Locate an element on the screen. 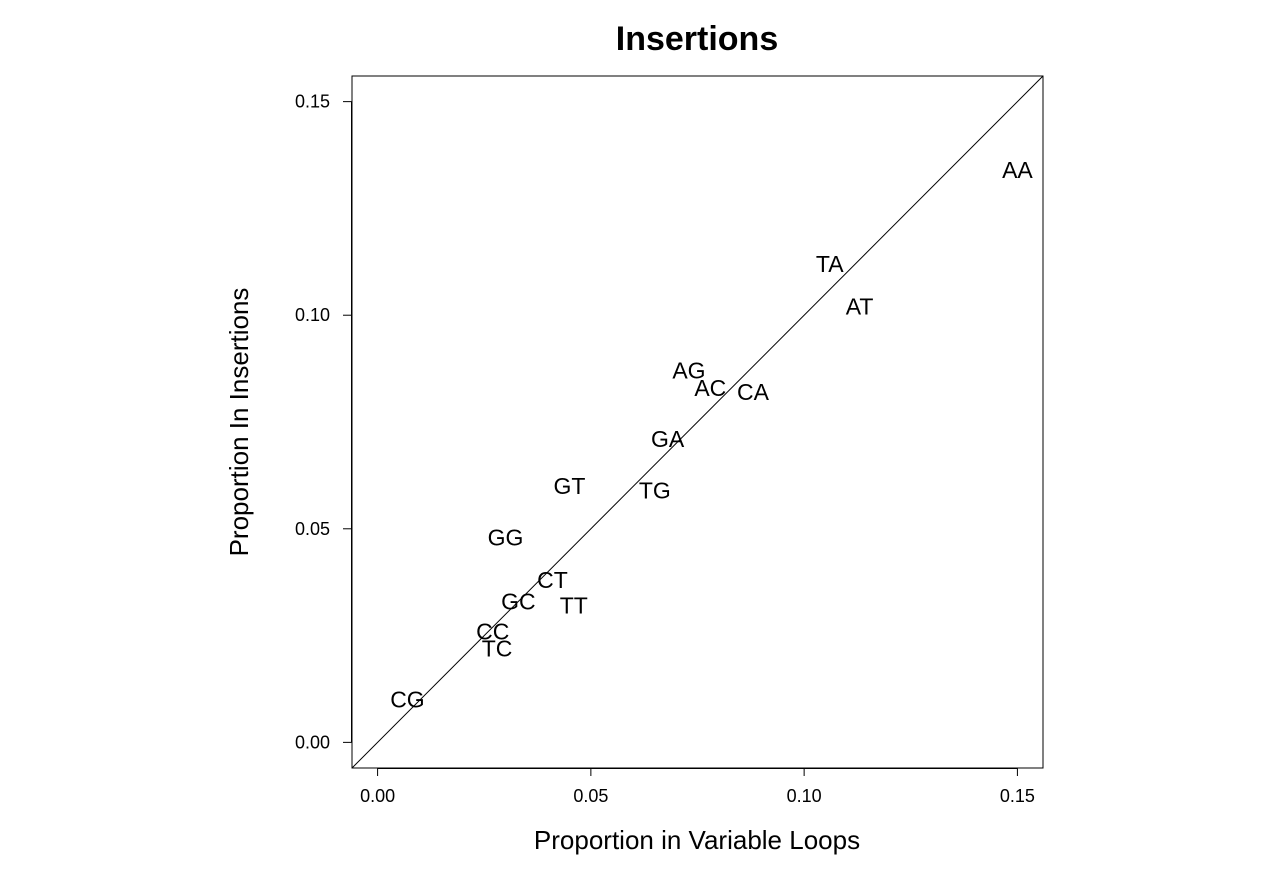  point-label-tt: TT is located at coordinates (574, 606).